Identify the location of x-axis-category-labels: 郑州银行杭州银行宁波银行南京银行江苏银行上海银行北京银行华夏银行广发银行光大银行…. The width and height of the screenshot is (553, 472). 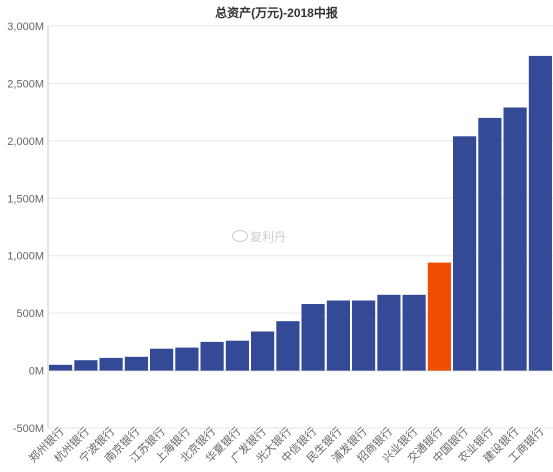
(286, 444).